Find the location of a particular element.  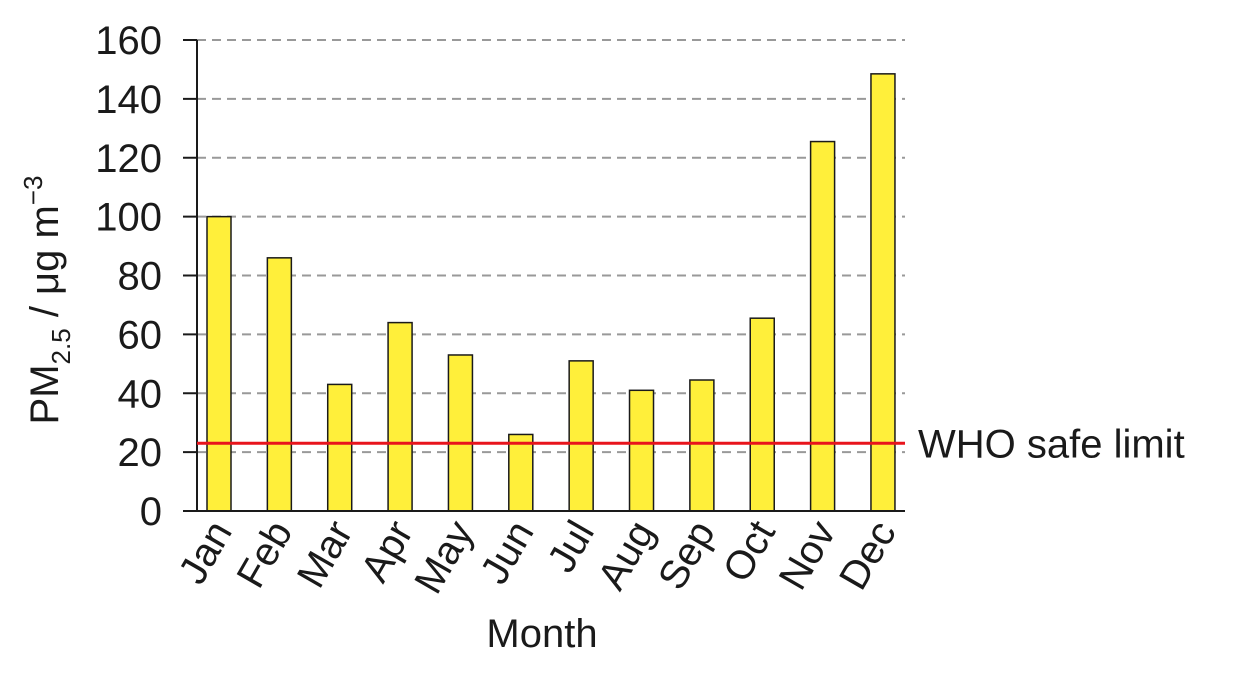

x-tick-label: May is located at coordinates (444, 557).